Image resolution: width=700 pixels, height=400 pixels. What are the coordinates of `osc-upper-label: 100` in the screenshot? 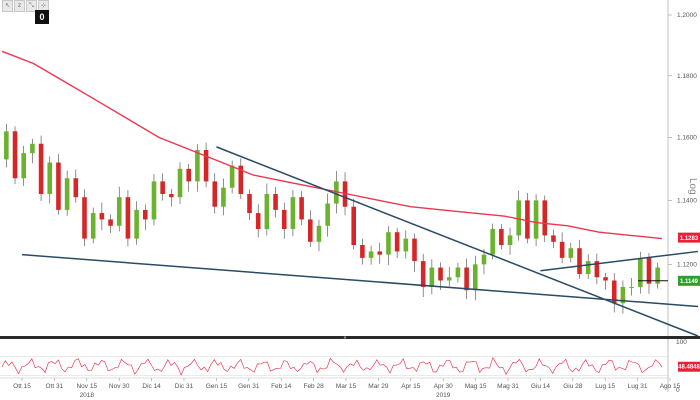 It's located at (681, 342).